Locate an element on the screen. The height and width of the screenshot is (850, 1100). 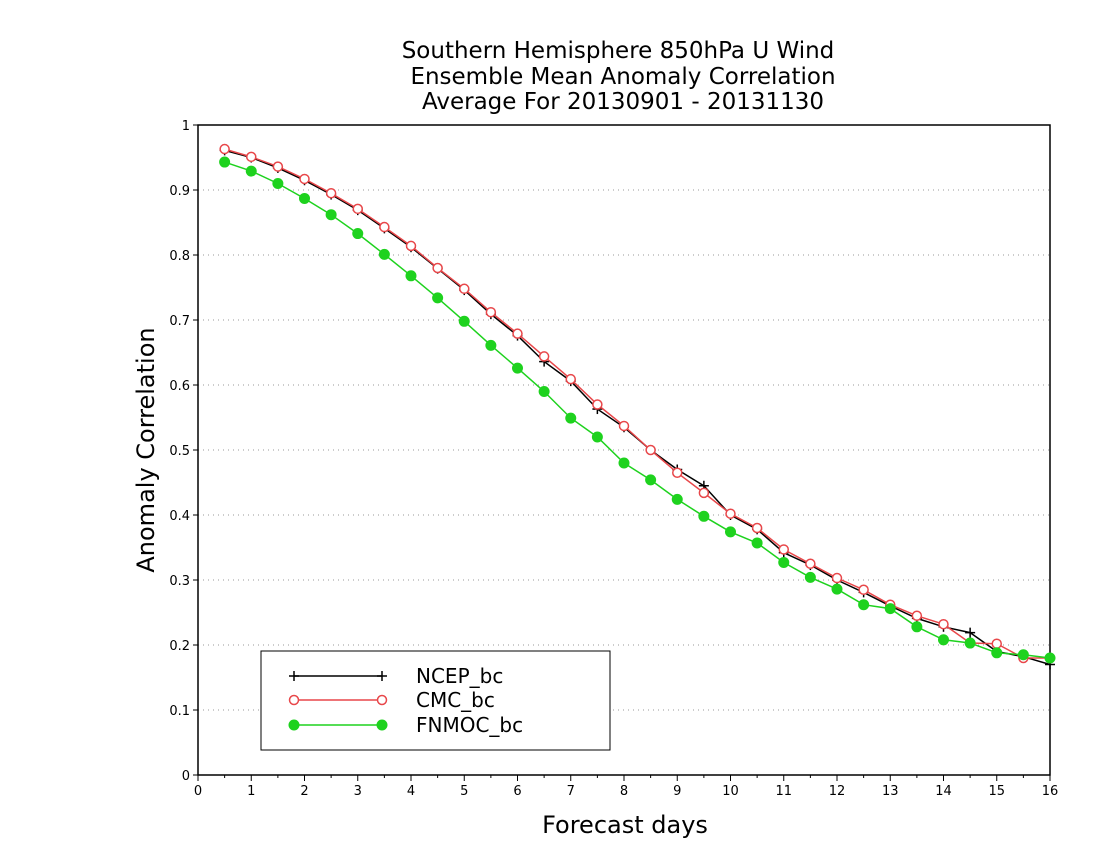
x-tick-label: 6 is located at coordinates (517, 791).